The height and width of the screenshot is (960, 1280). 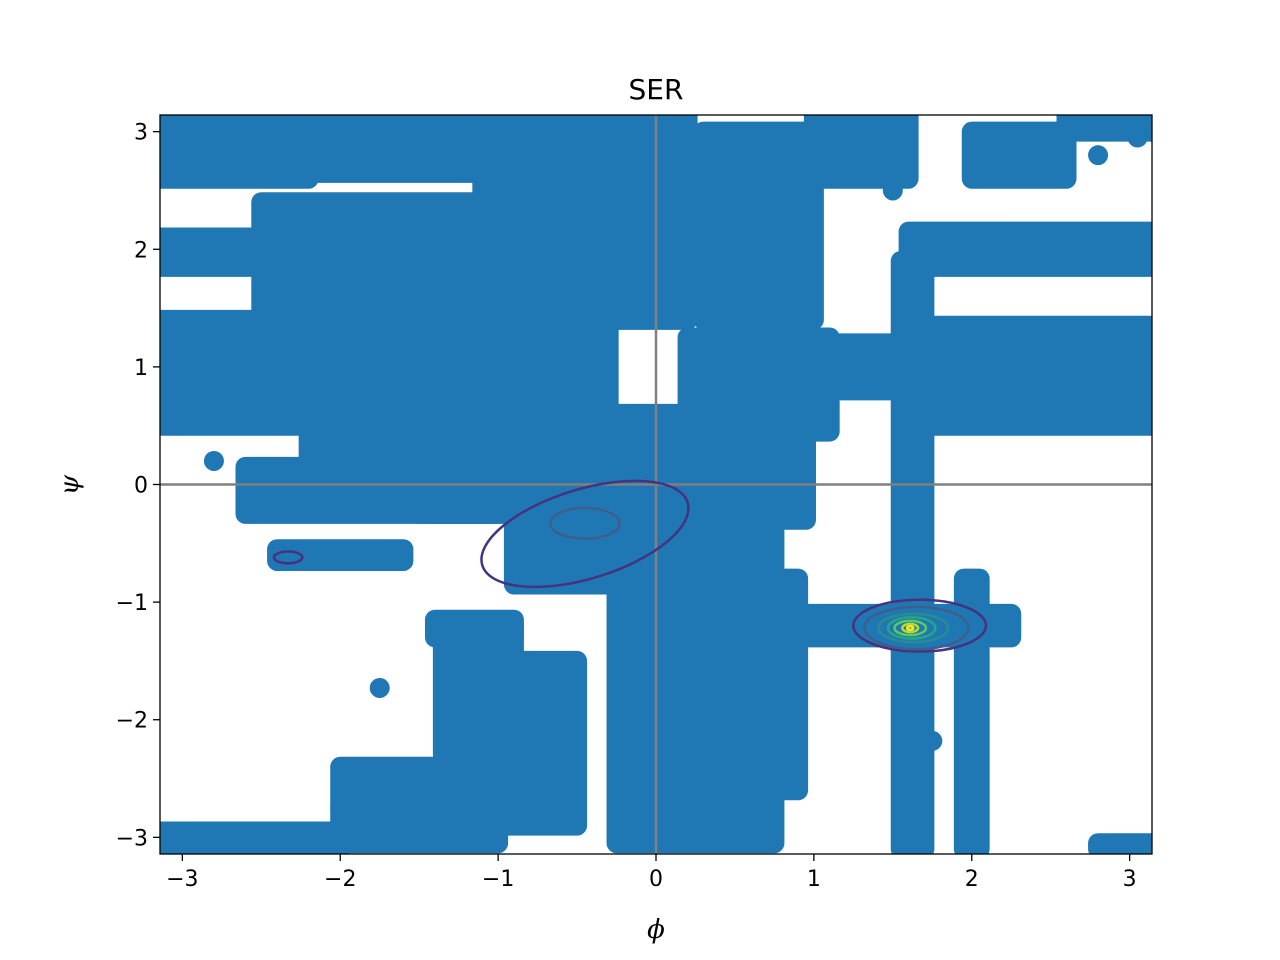 I want to click on x-tick-label: 3, so click(x=1130, y=879).